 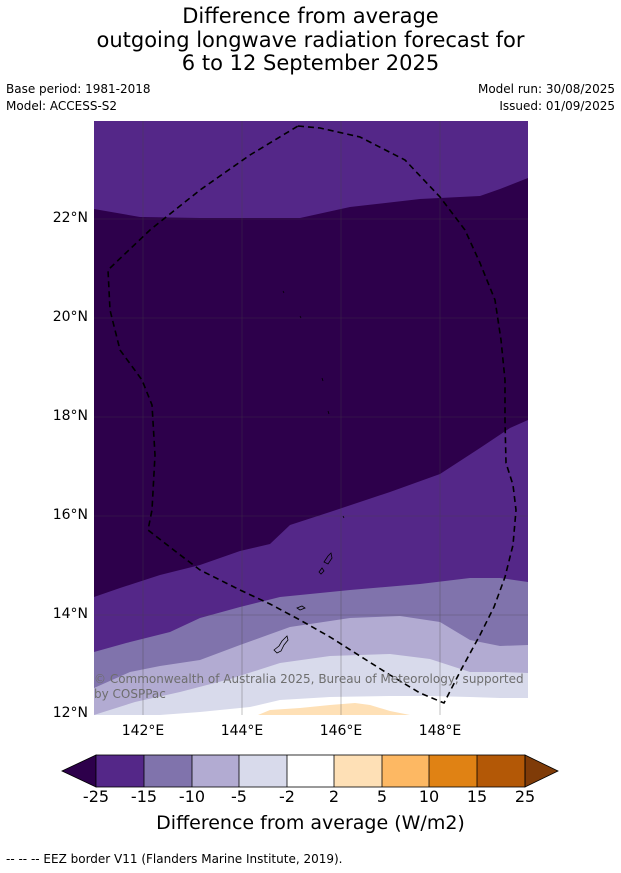 I want to click on lon-tick-146: 146°E, so click(x=341, y=731).